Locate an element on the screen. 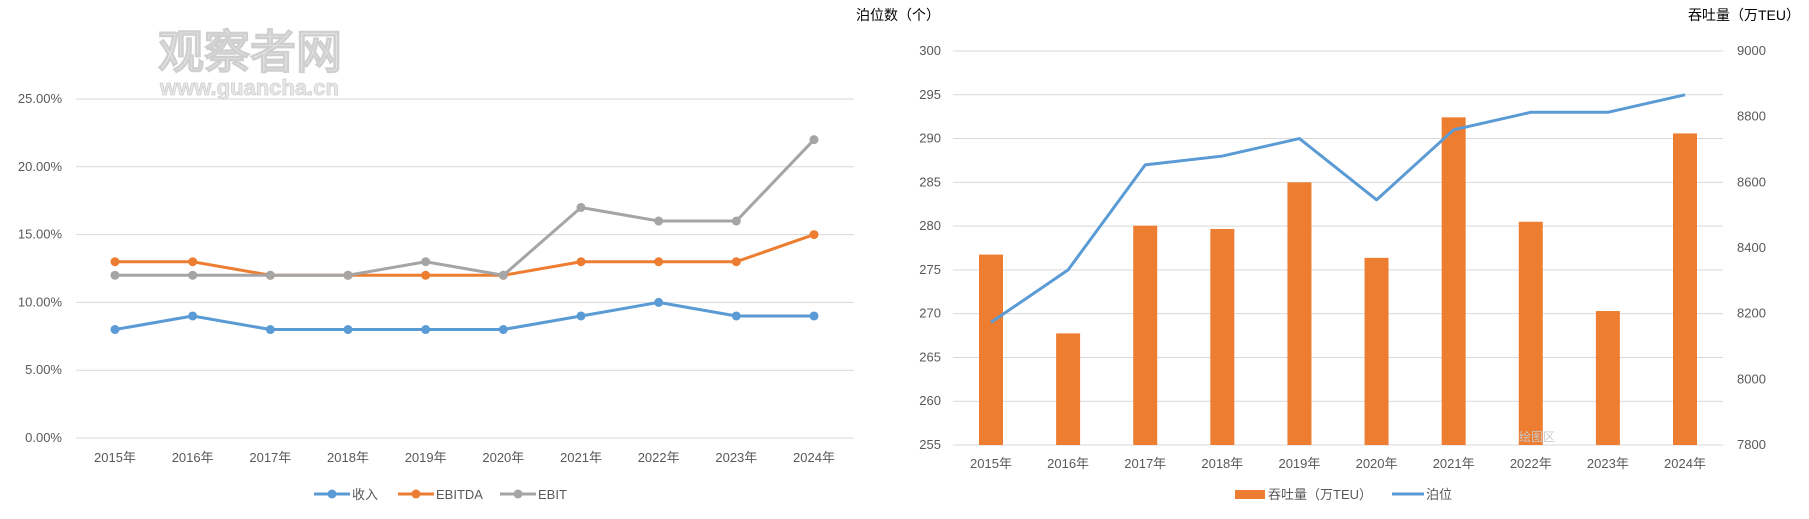 This screenshot has height=519, width=1809. left-axis-title: 泊位数（个） is located at coordinates (898, 15).